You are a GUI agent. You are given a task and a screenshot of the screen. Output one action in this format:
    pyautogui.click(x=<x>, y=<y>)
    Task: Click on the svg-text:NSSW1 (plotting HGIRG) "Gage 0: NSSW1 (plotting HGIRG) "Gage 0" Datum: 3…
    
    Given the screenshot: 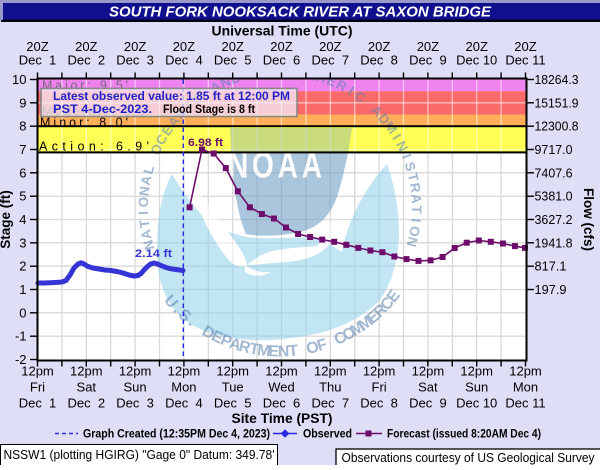 What is the action you would take?
    pyautogui.click(x=139, y=455)
    